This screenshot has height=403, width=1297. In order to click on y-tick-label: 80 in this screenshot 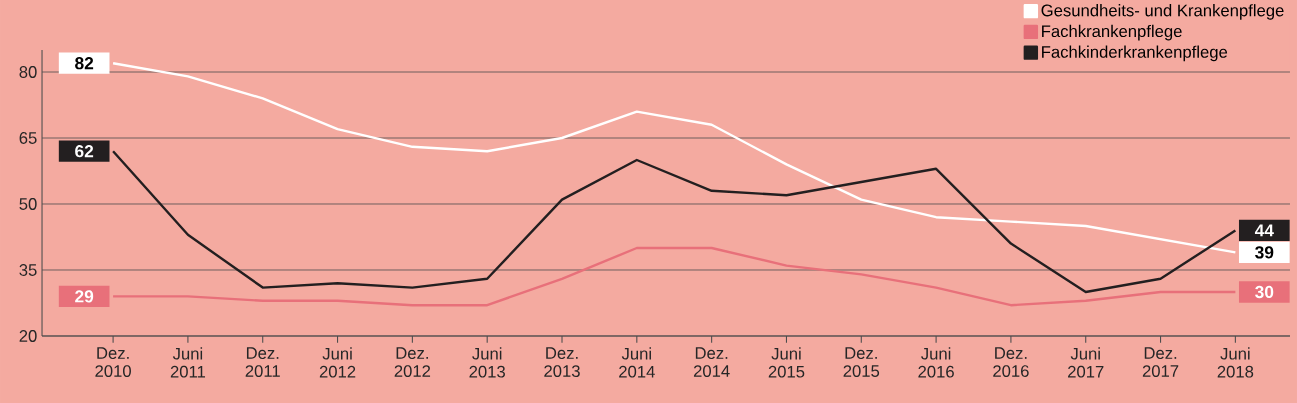, I will do `click(28, 72)`.